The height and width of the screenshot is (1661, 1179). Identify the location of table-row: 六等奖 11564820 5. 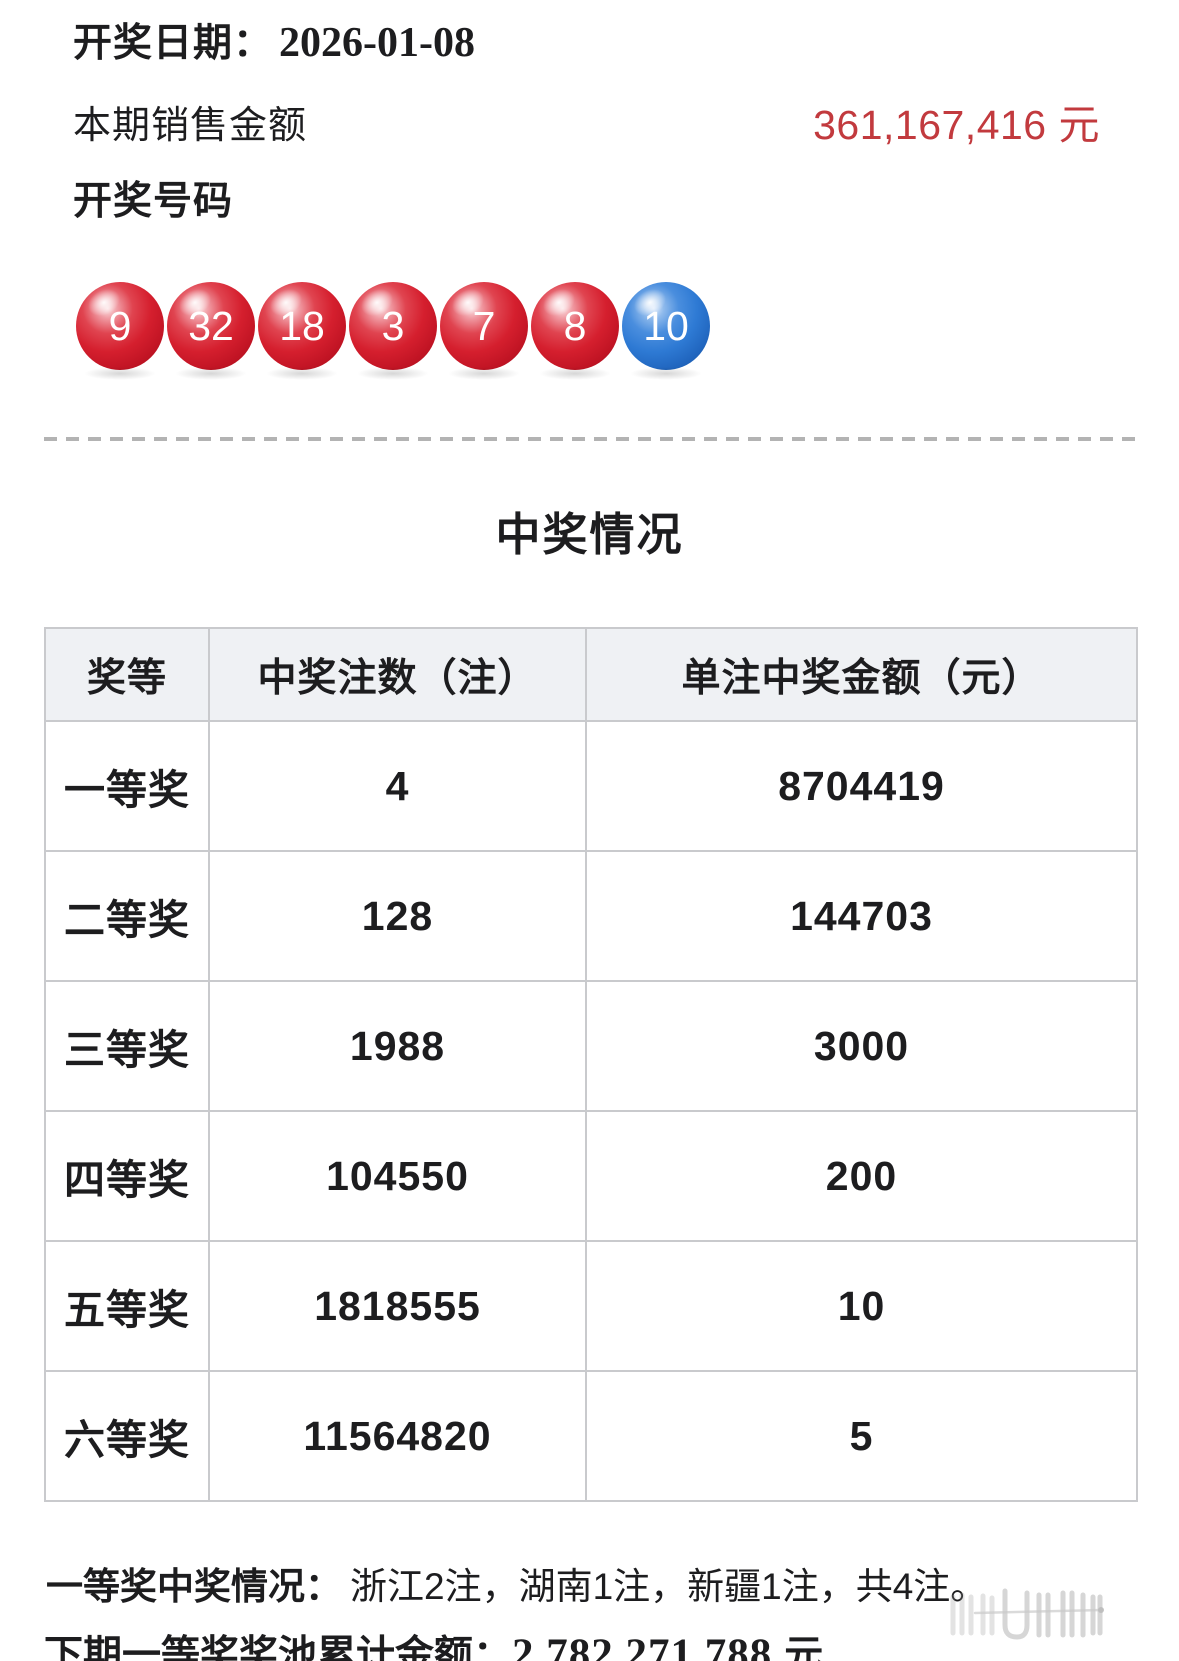
(591, 1436).